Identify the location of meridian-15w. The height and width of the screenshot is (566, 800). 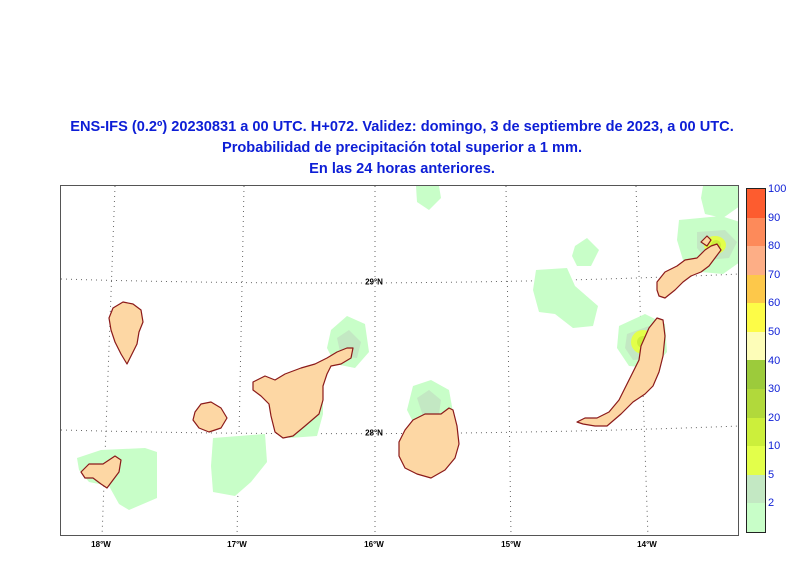
(508, 360).